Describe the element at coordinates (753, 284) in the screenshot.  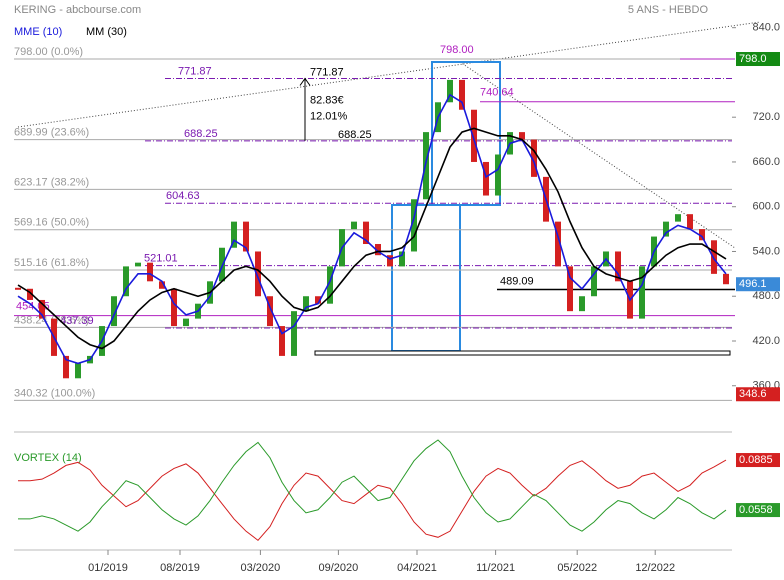
I see `last-value-label: 496.1` at that location.